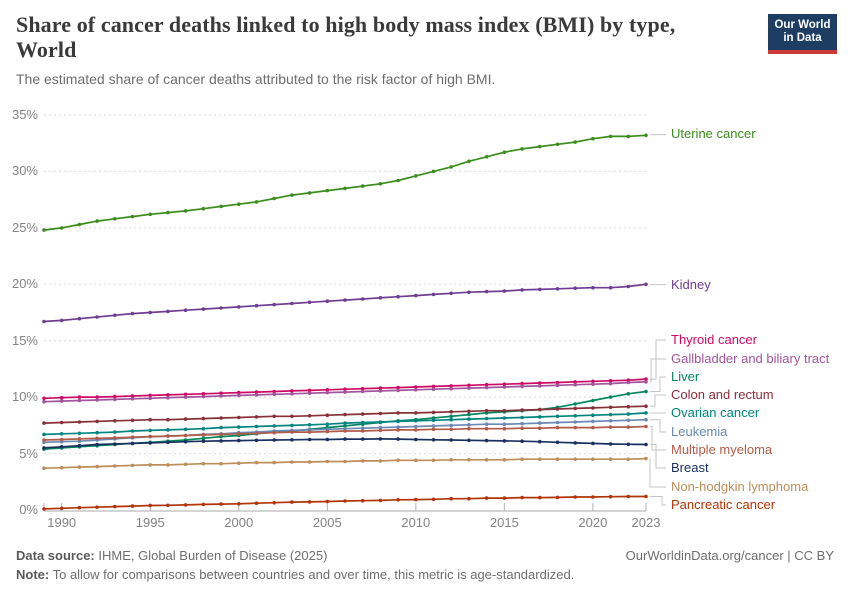  What do you see at coordinates (185, 435) in the screenshot?
I see `data-point-myeloma-1997` at bounding box center [185, 435].